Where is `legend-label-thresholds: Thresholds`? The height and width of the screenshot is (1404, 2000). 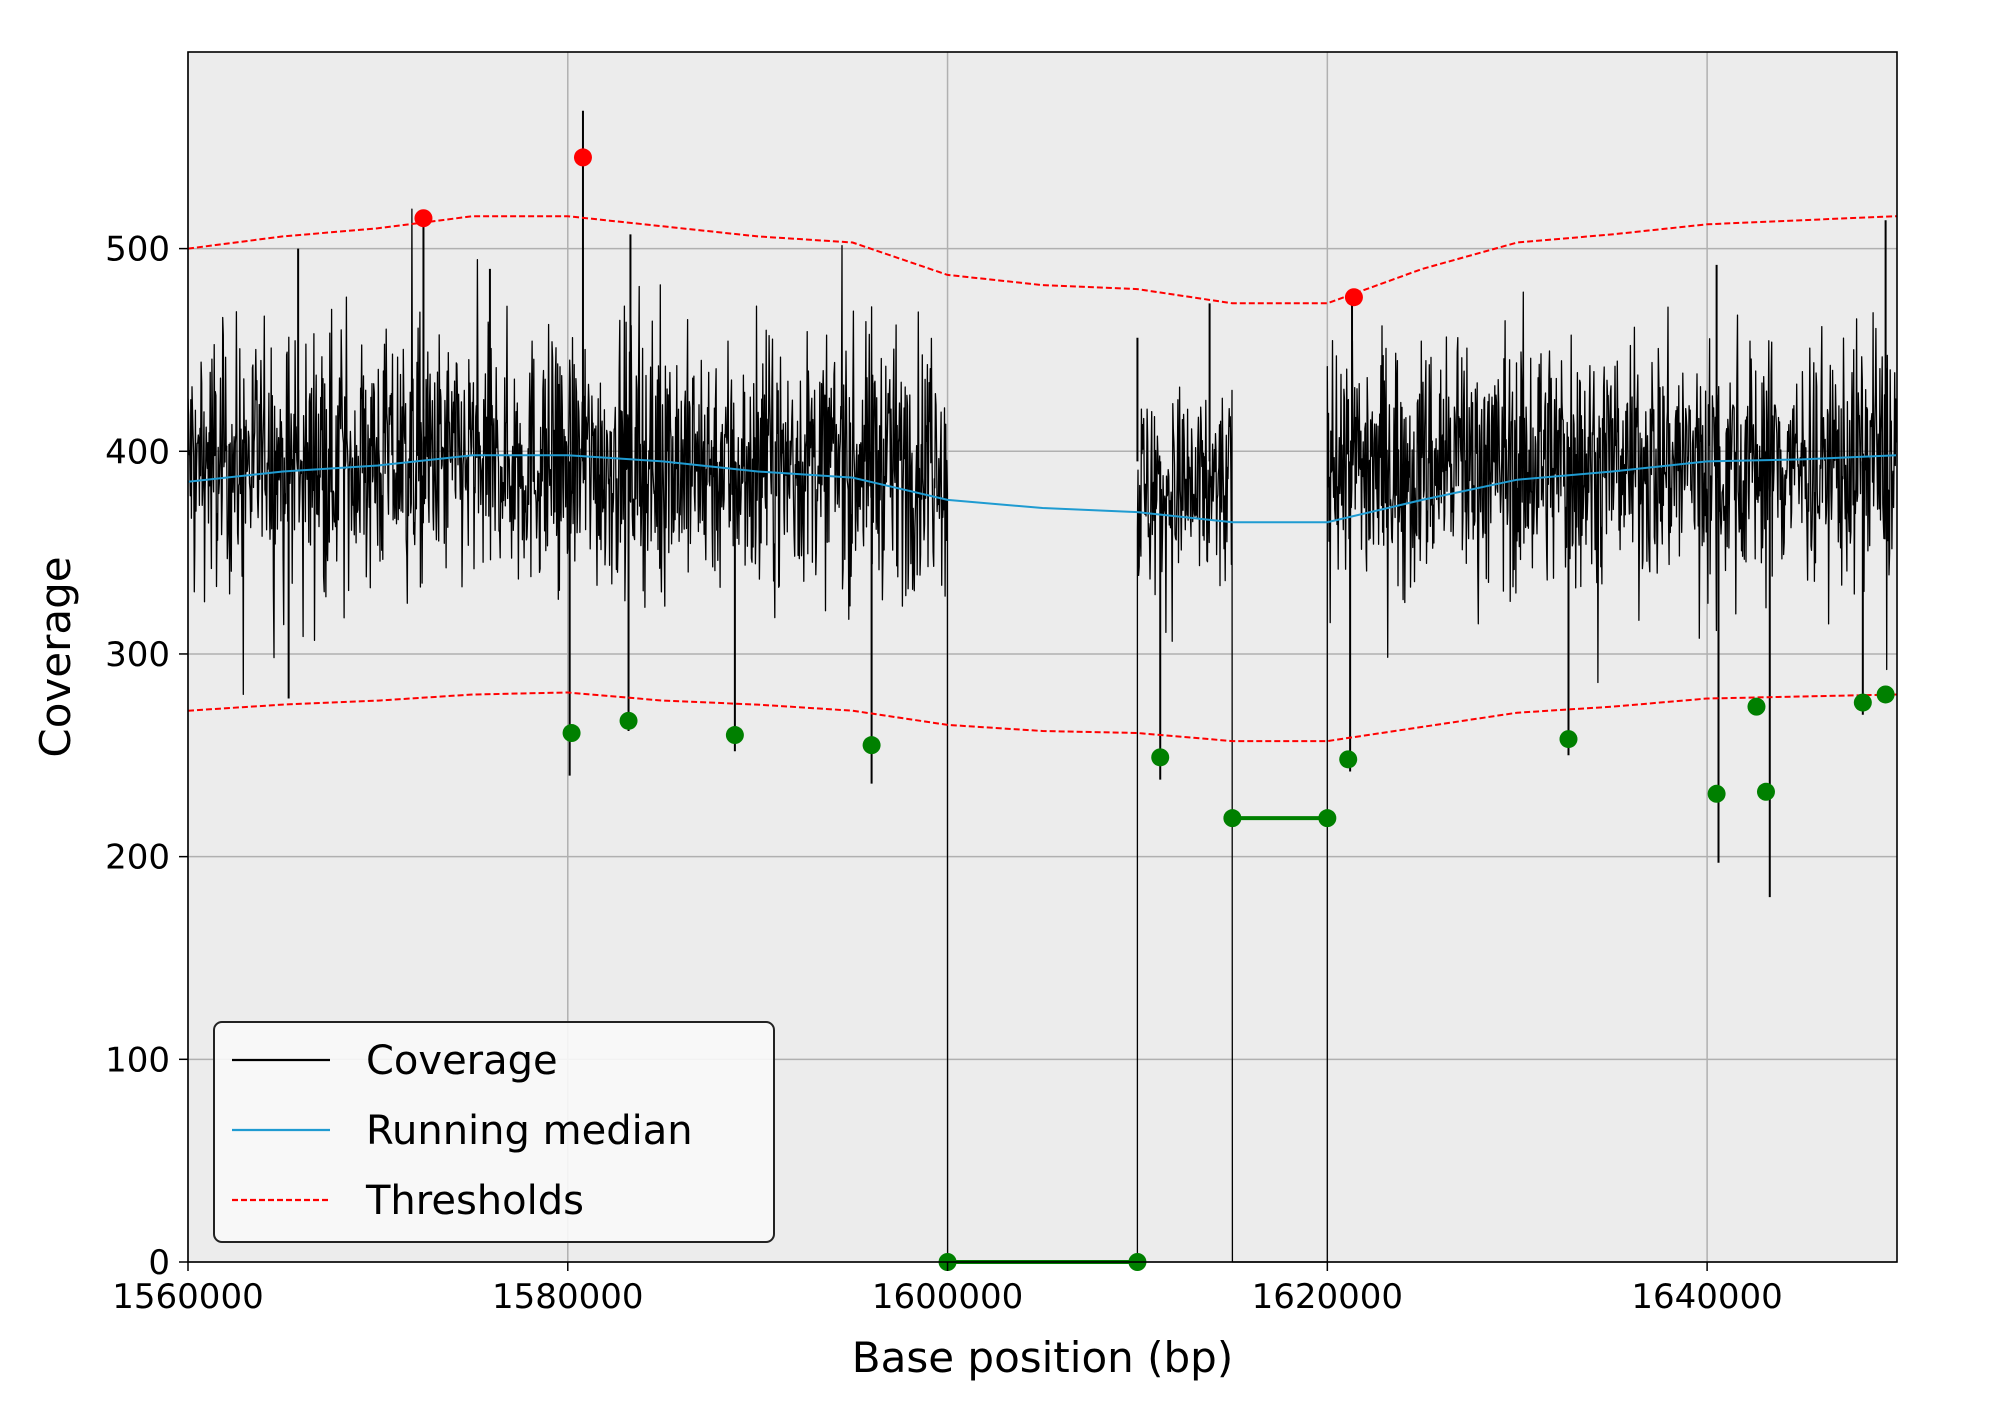 legend-label-thresholds: Thresholds is located at coordinates (474, 1201).